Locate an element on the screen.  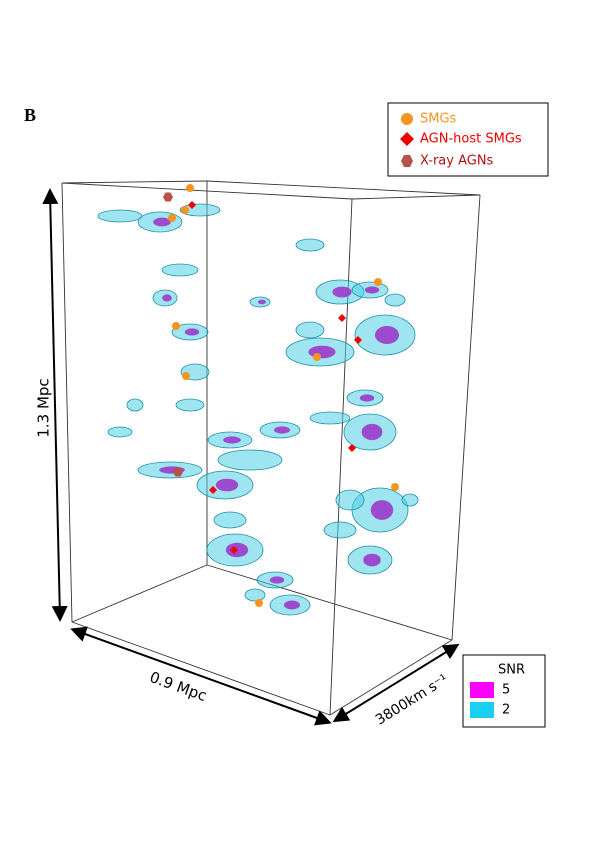
snr-level: 2 is located at coordinates (506, 710).